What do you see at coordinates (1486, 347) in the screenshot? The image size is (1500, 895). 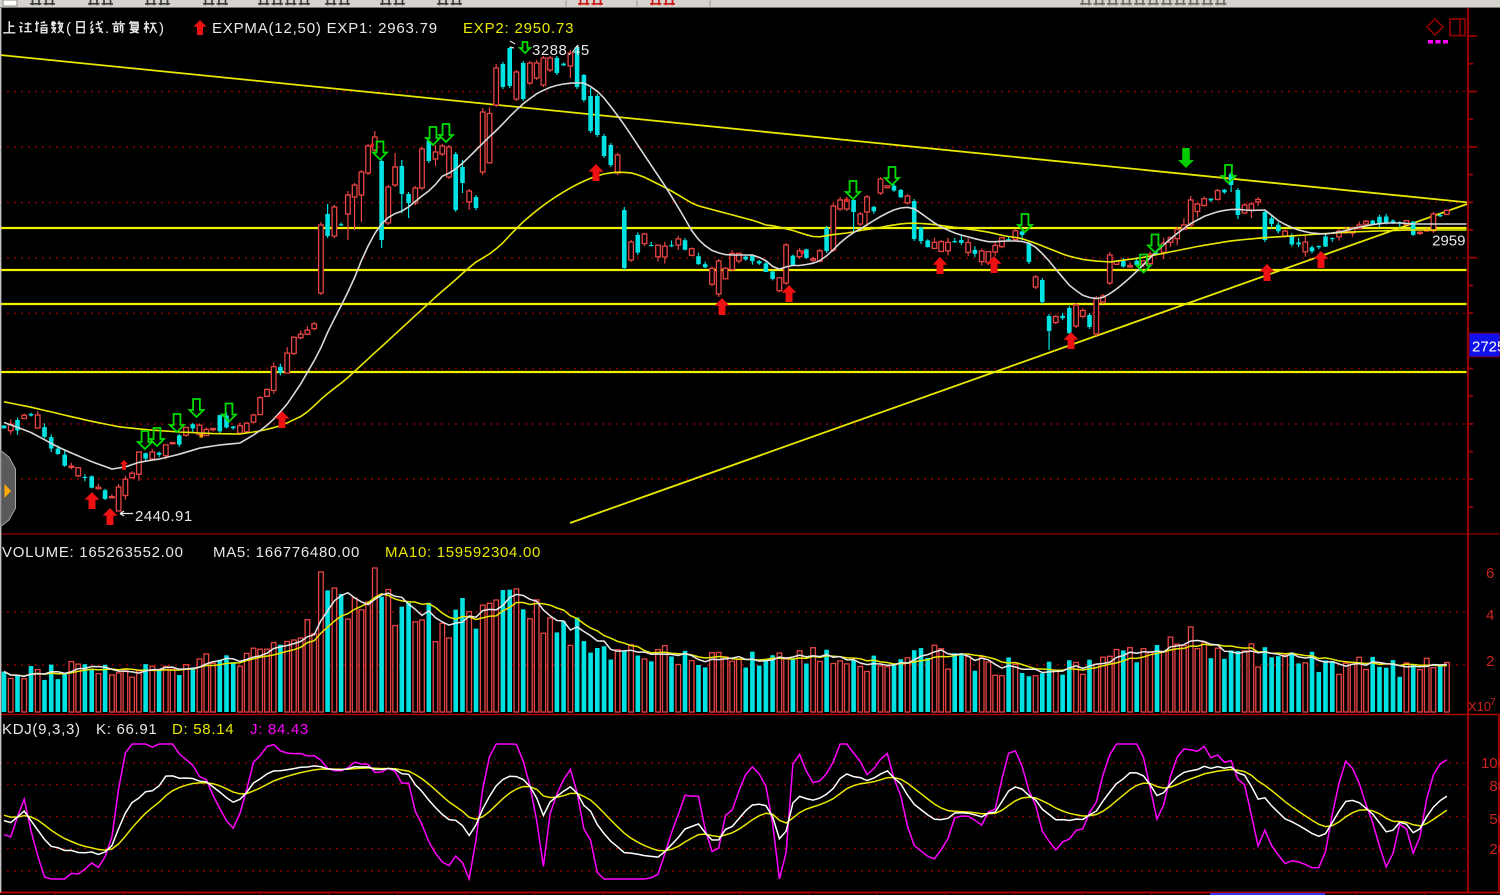 I see `svg-text: 2725` at bounding box center [1486, 347].